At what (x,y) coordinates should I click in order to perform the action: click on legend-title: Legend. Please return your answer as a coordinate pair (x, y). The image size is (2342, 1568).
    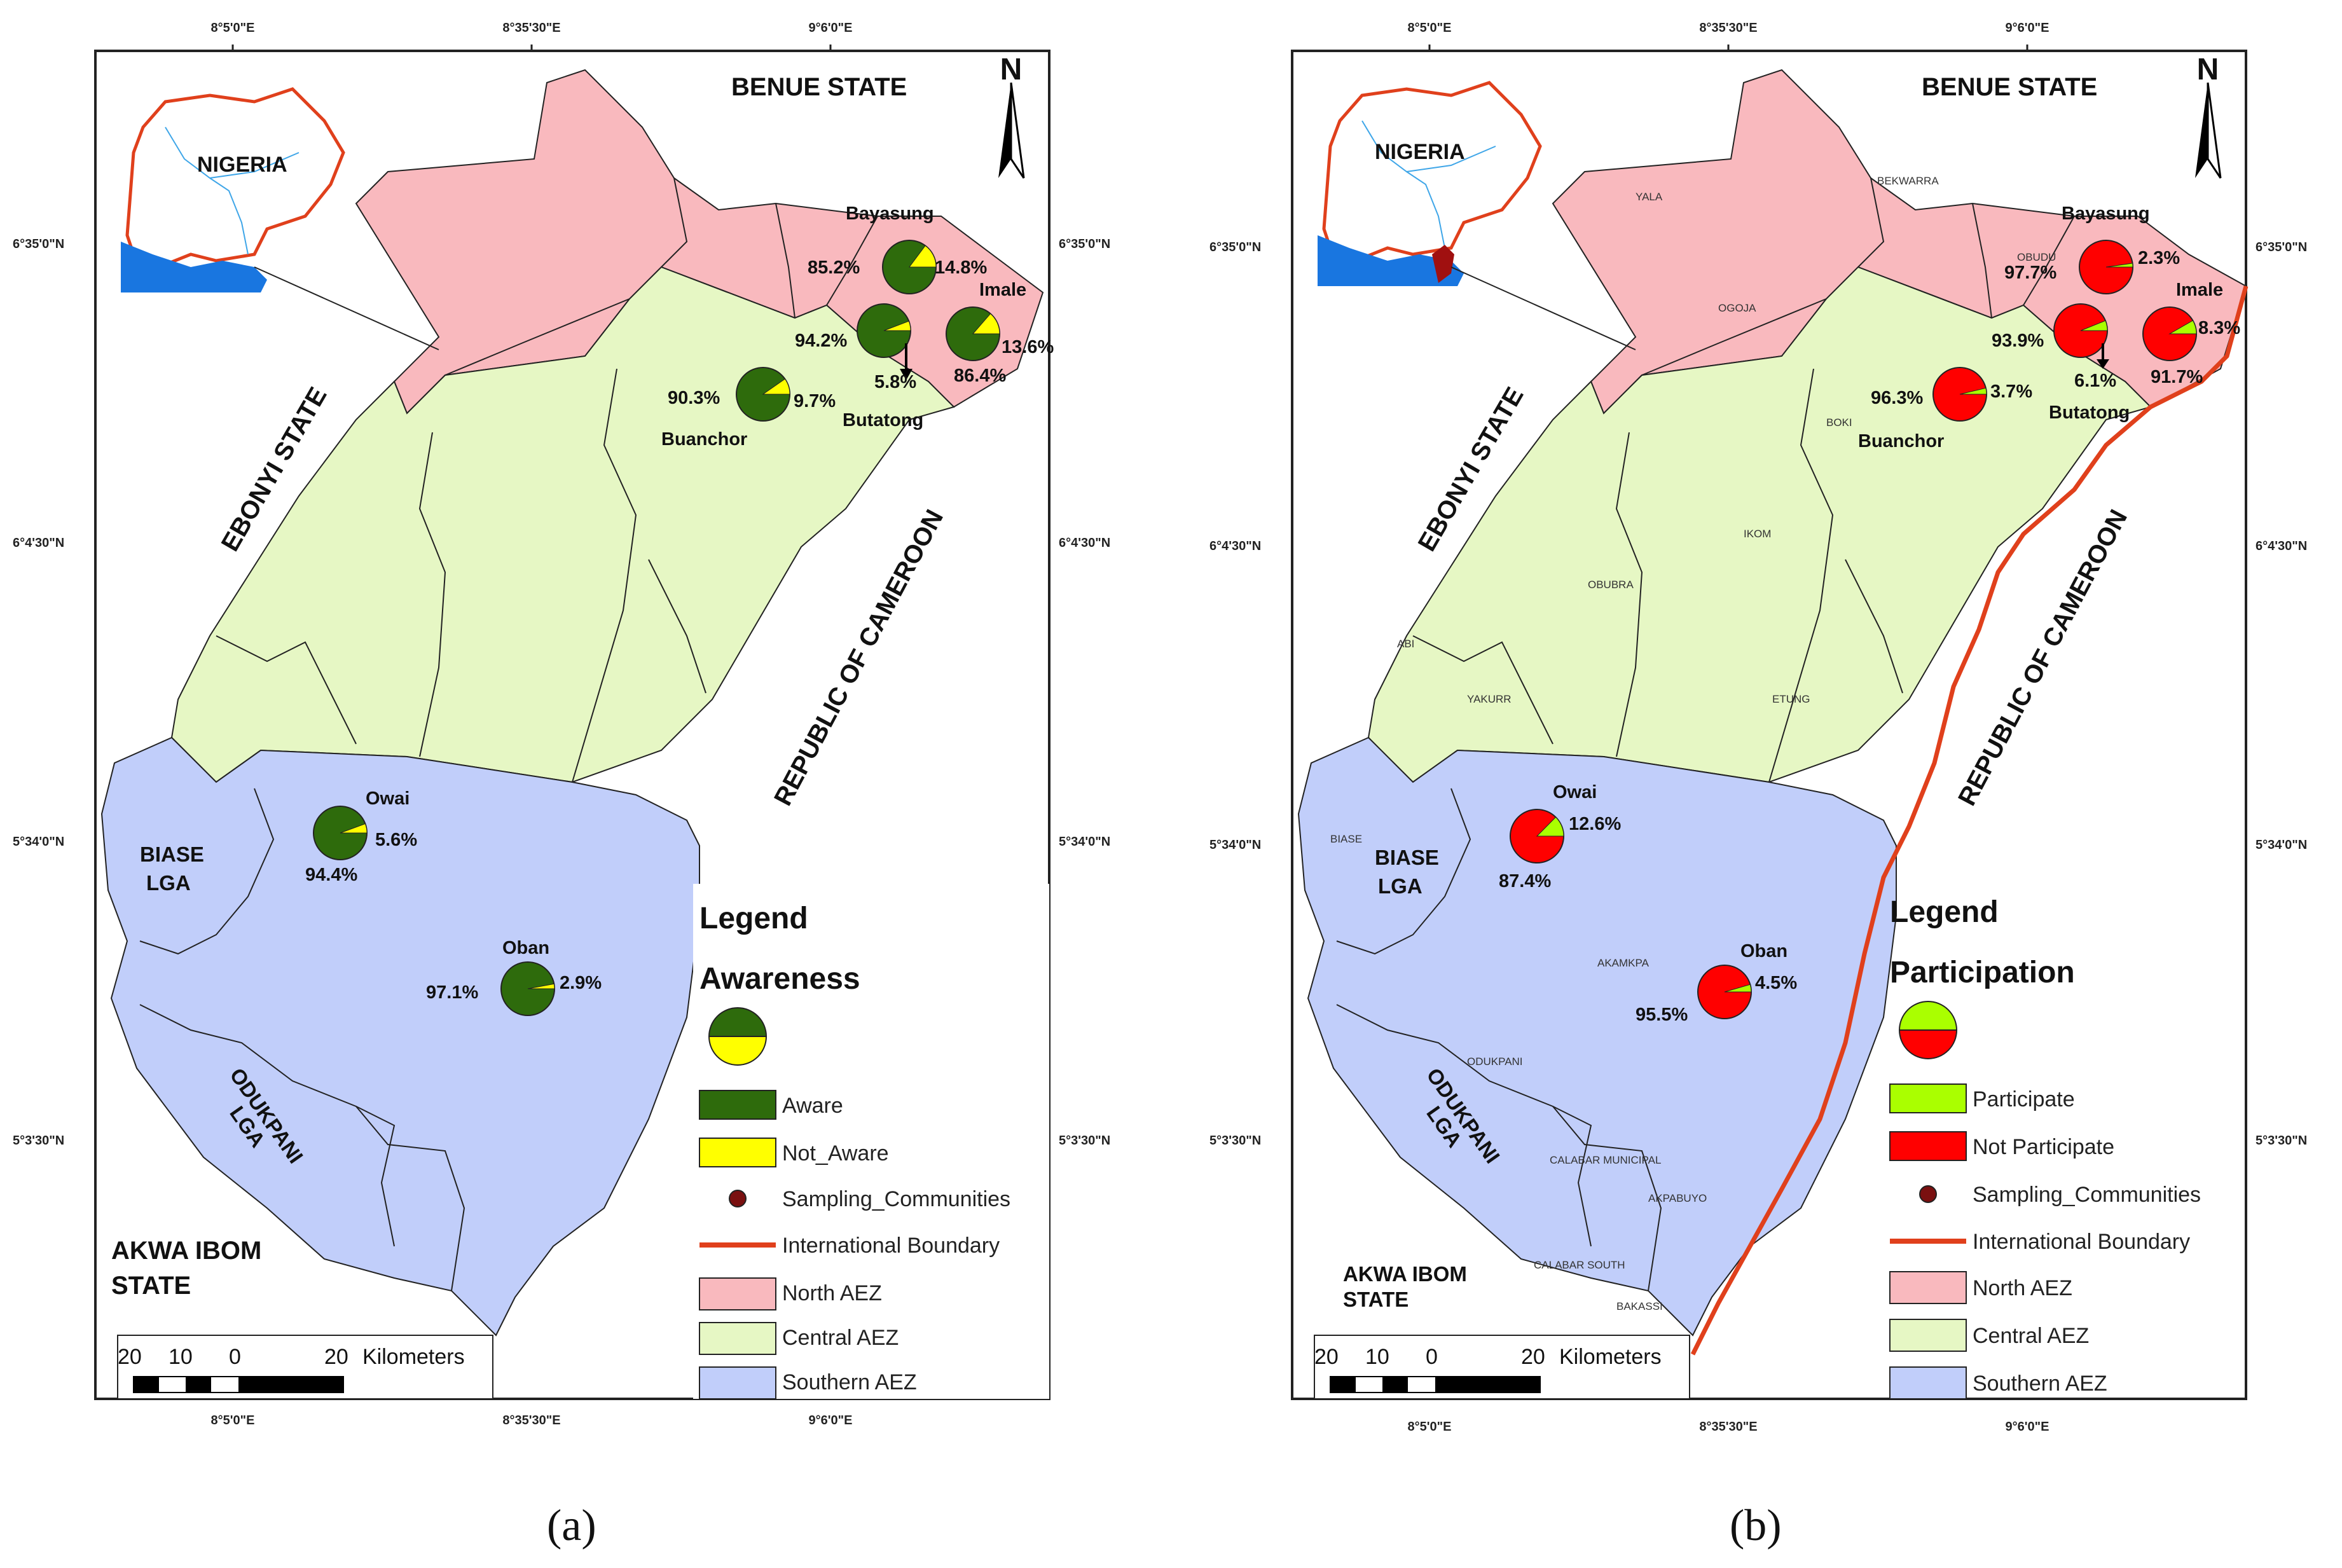
    Looking at the image, I should click on (753, 918).